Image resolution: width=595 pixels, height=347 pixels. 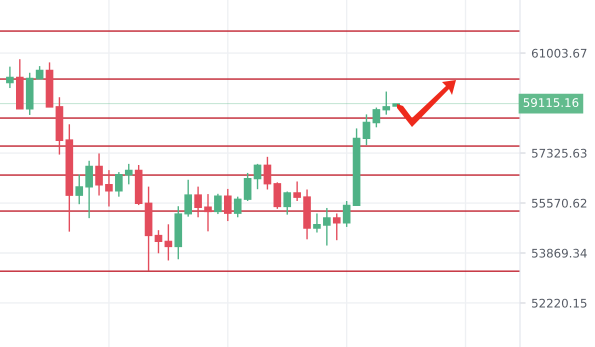 What do you see at coordinates (559, 153) in the screenshot?
I see `y-tick-label: 57325.63` at bounding box center [559, 153].